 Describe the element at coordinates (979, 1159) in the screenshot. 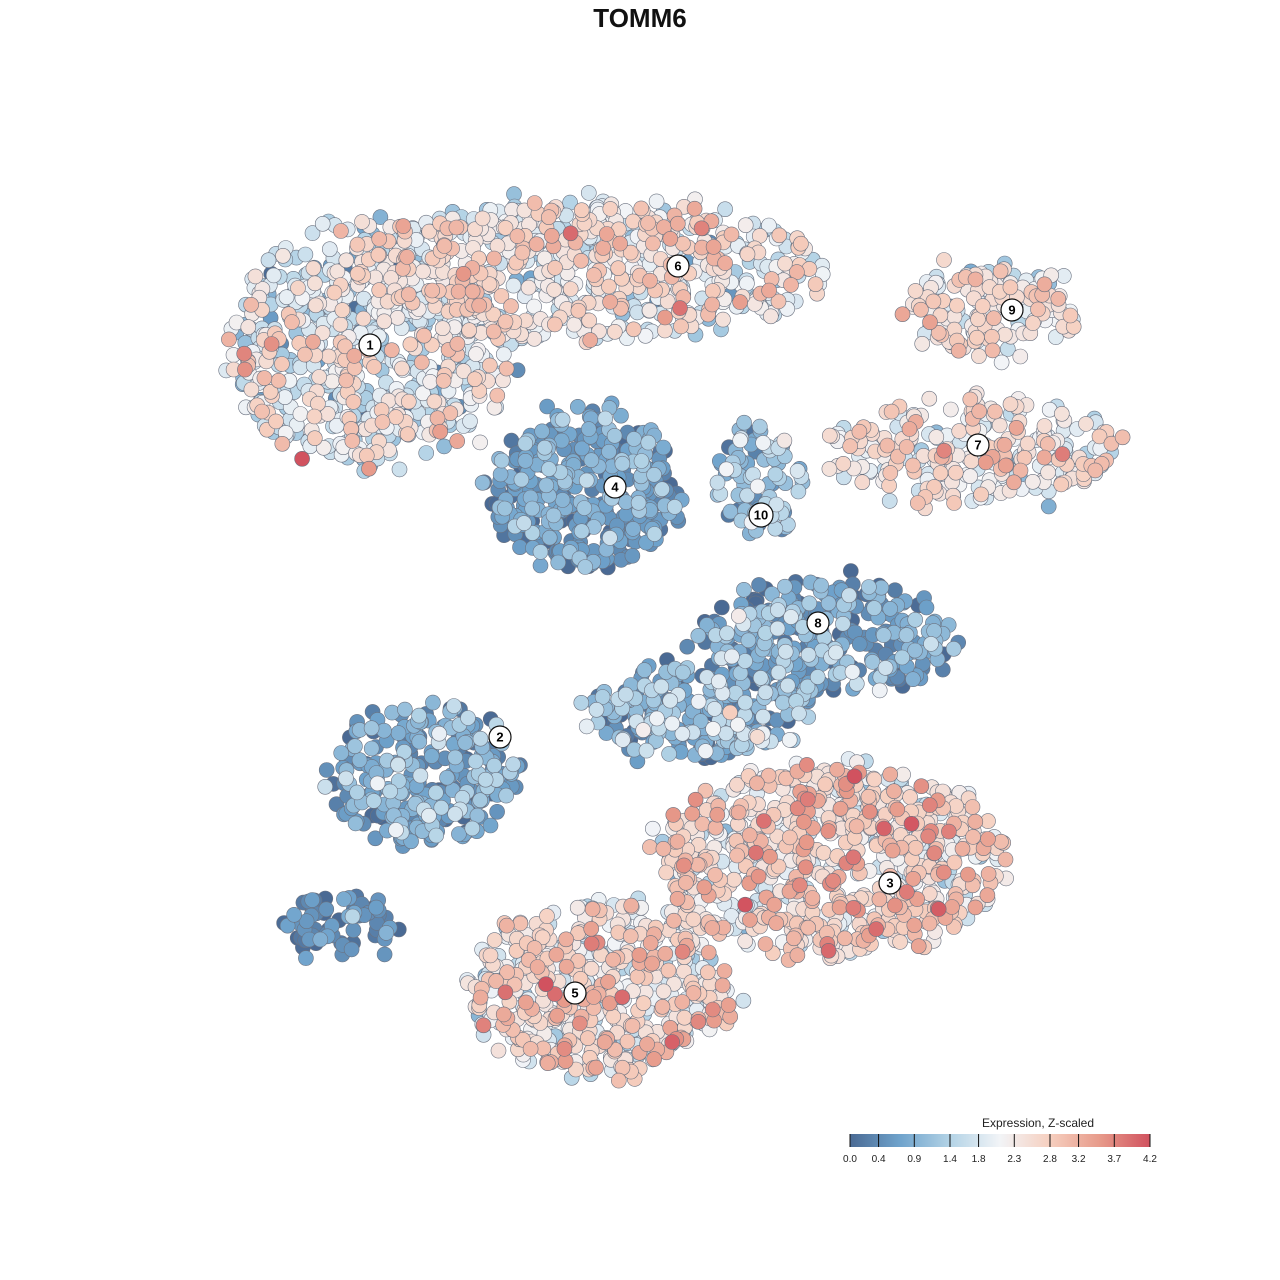

I see `legend-tick-label: 1.8` at that location.